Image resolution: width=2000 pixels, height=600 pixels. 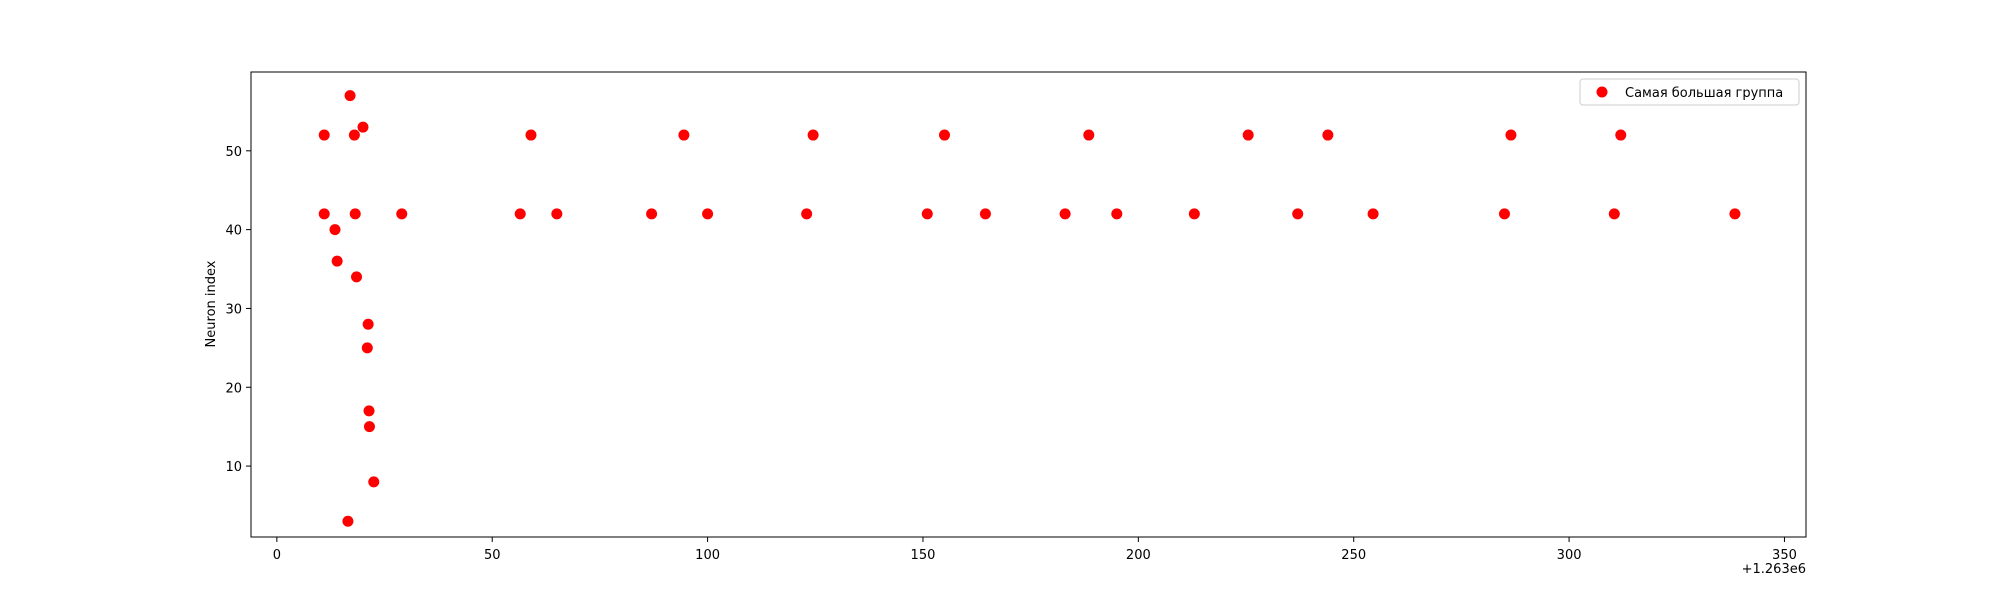 I want to click on y-tick-label: 40, so click(x=233, y=231).